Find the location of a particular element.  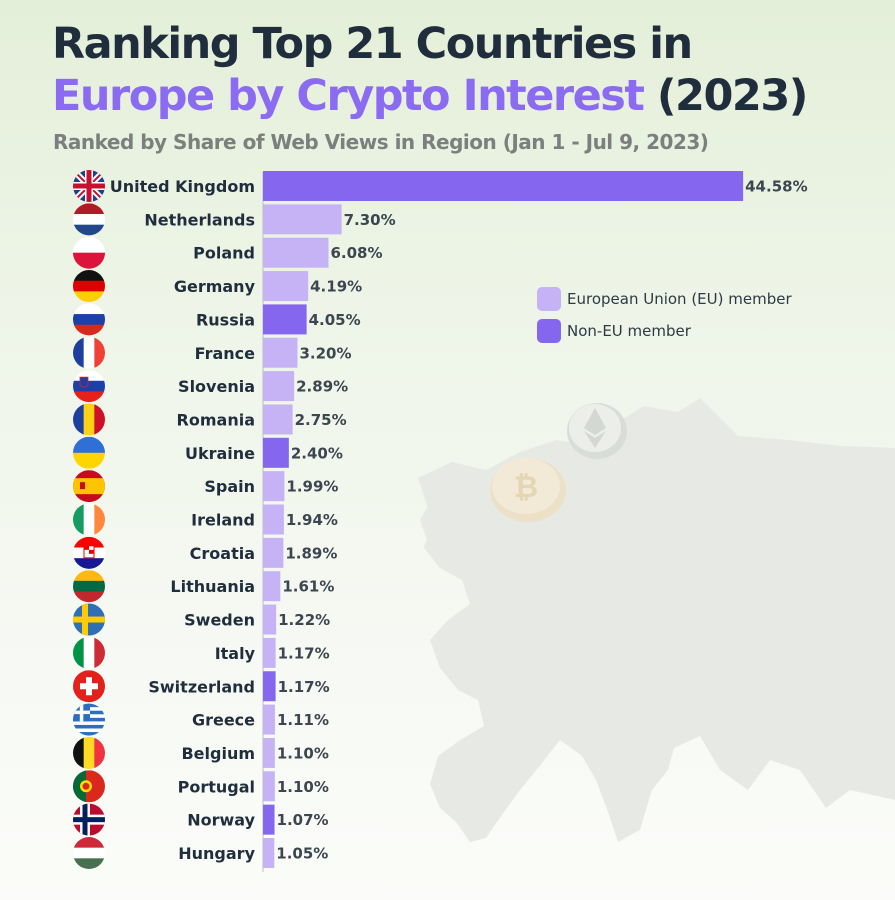

bar-norway is located at coordinates (269, 819).